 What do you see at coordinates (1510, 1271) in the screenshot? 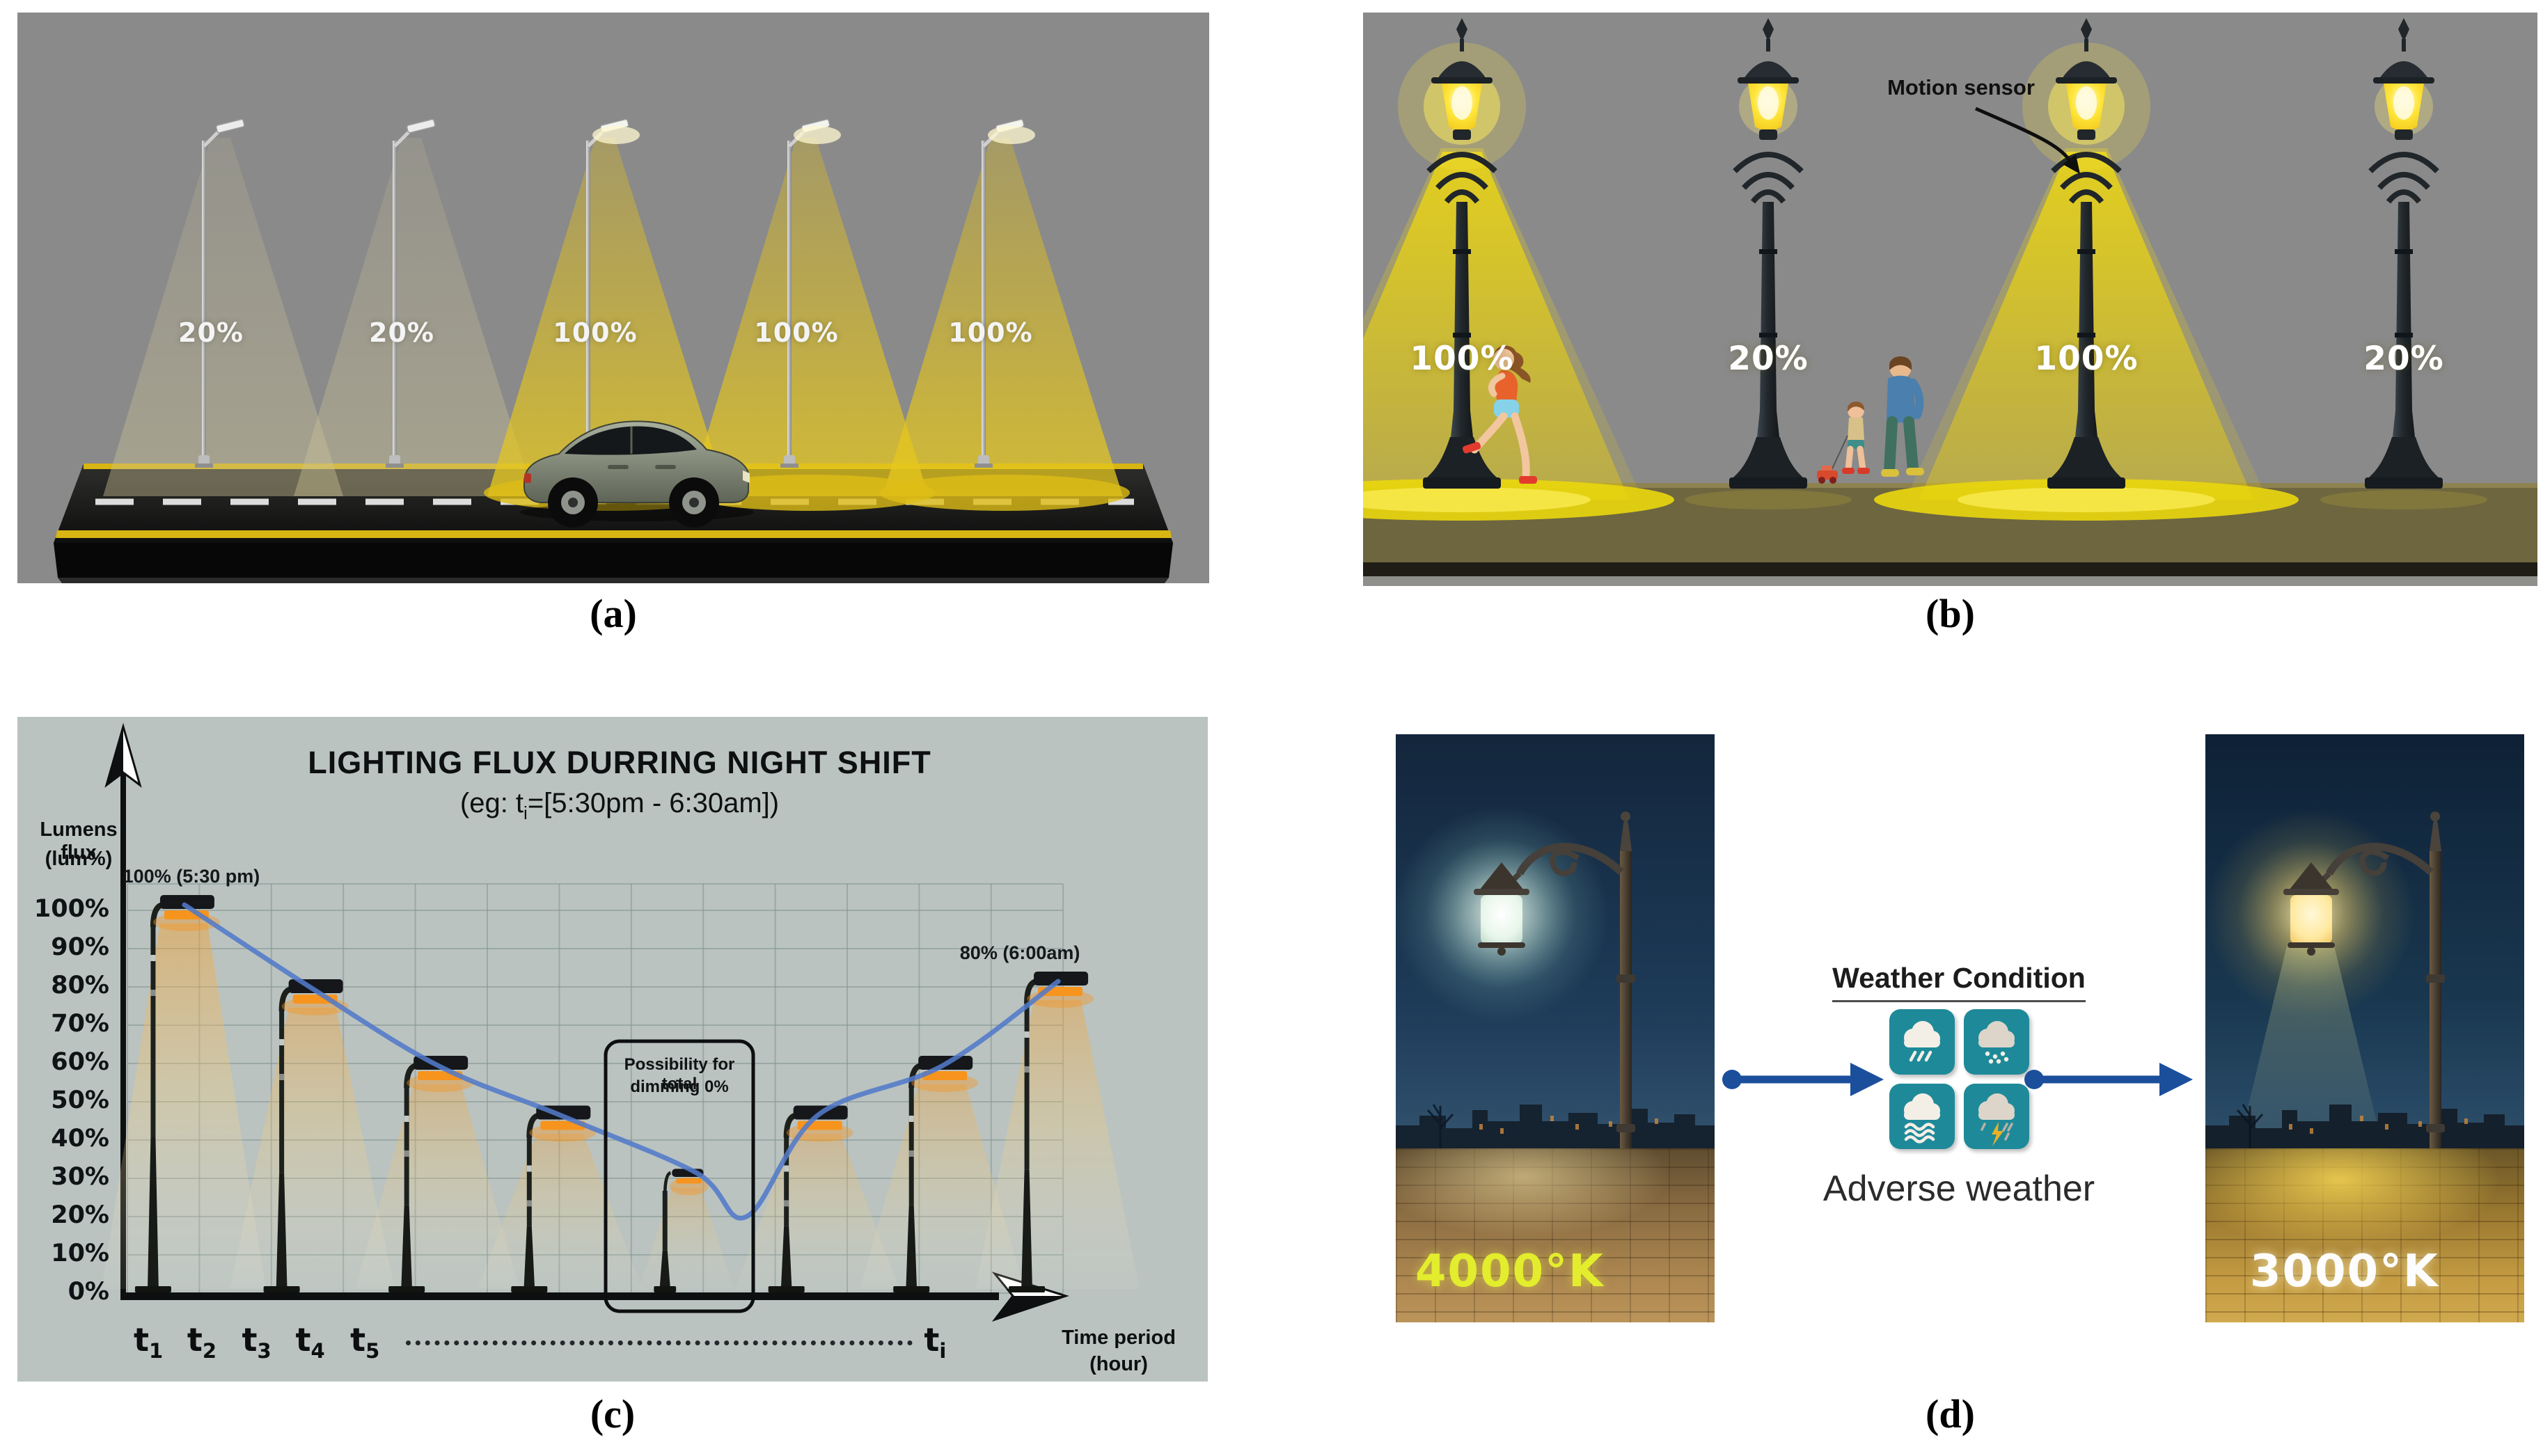
I see `color-temperature-label: 4000°K` at bounding box center [1510, 1271].